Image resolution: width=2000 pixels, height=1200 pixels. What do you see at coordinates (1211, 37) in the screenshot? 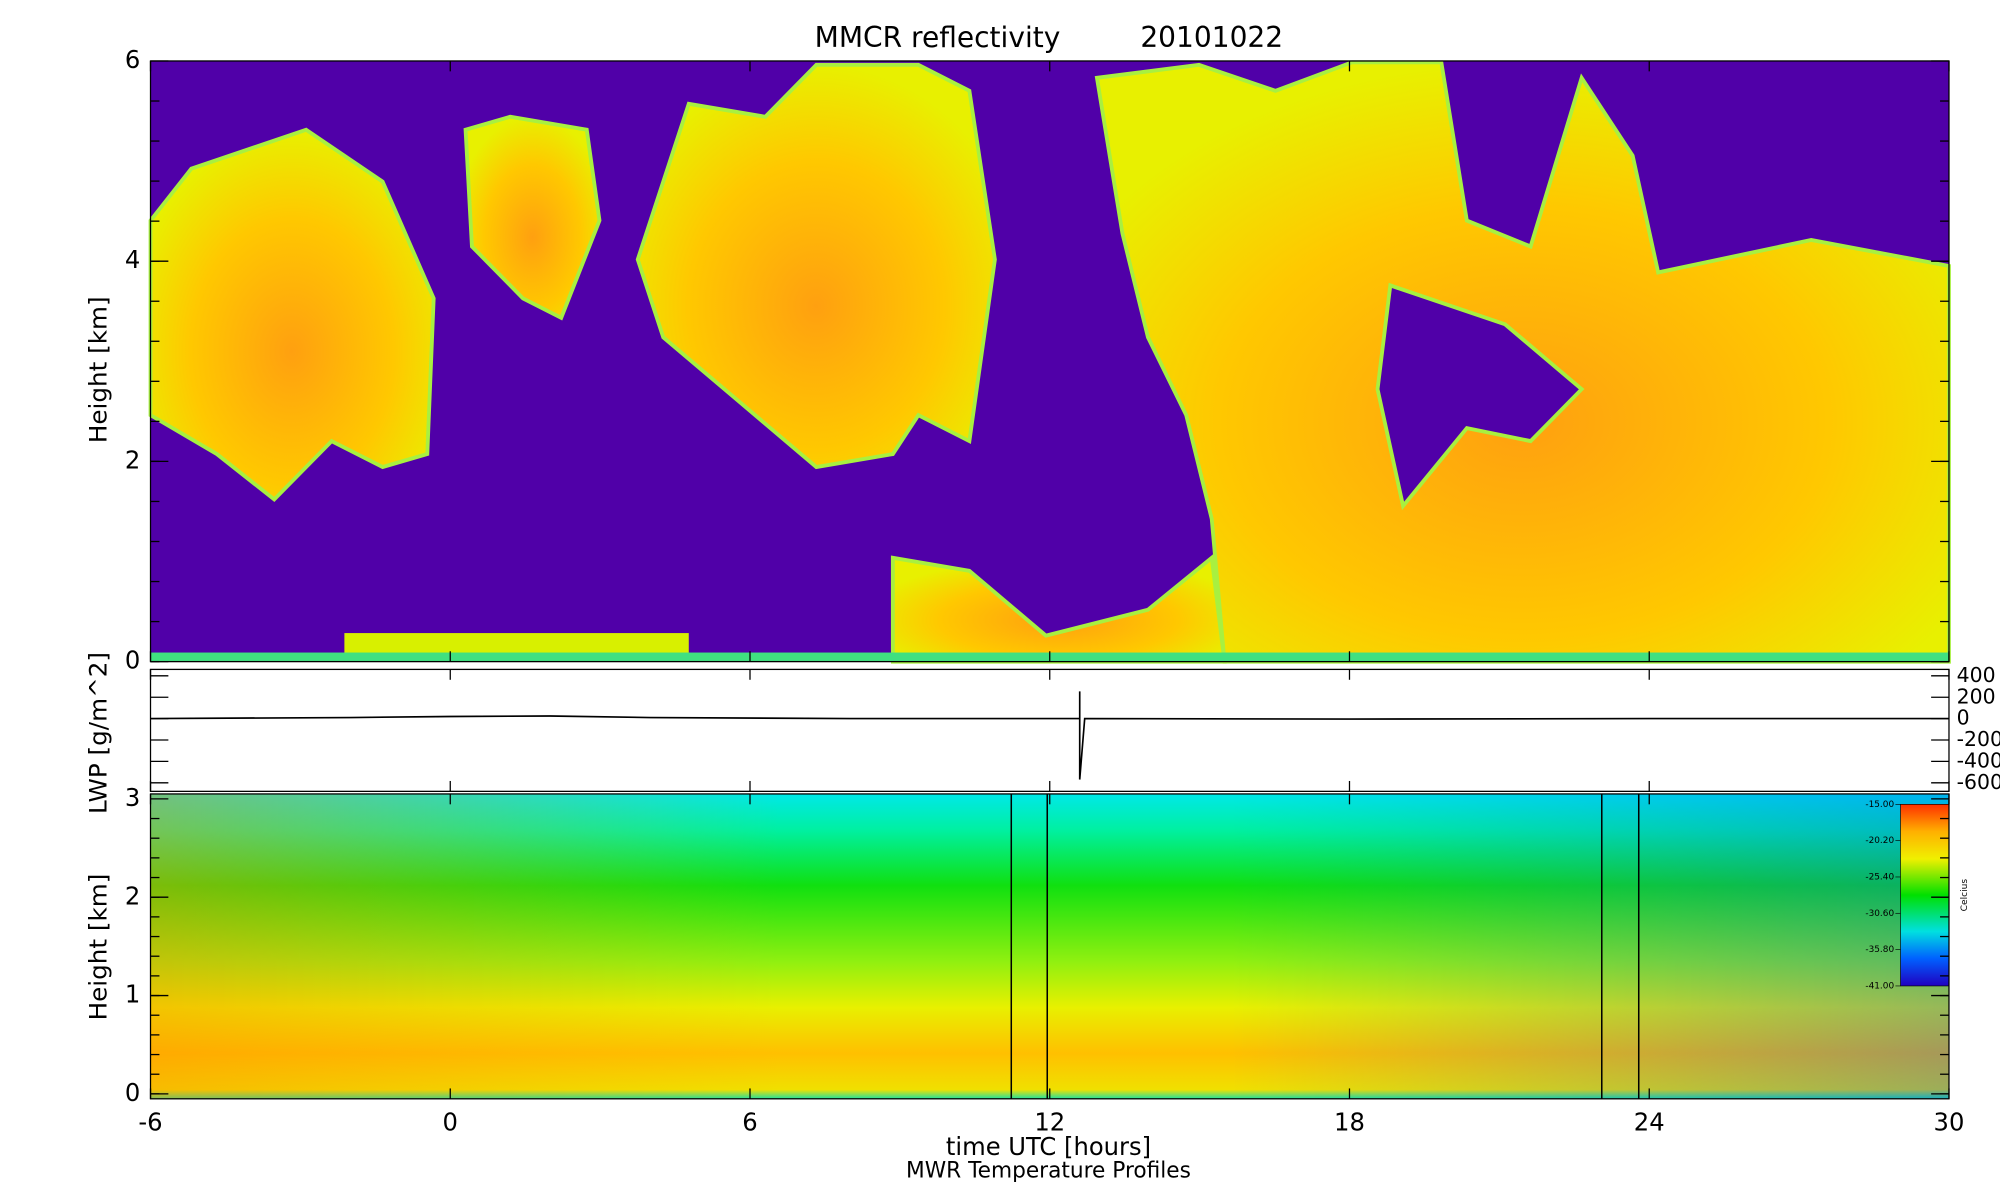
I see `chart-date: 20101022` at bounding box center [1211, 37].